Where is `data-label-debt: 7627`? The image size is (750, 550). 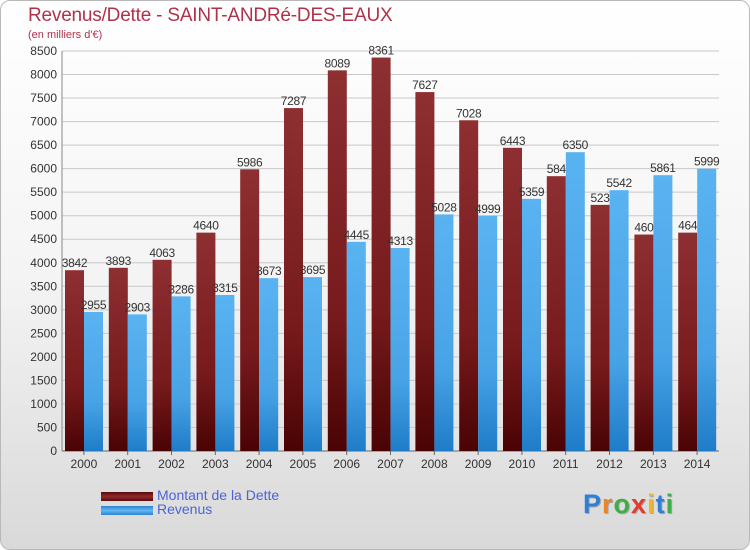
data-label-debt: 7627 is located at coordinates (425, 85).